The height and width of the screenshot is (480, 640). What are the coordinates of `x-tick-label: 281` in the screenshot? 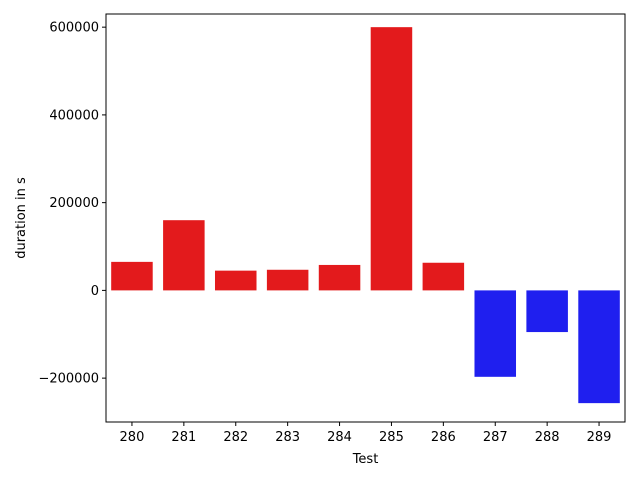 It's located at (183, 437).